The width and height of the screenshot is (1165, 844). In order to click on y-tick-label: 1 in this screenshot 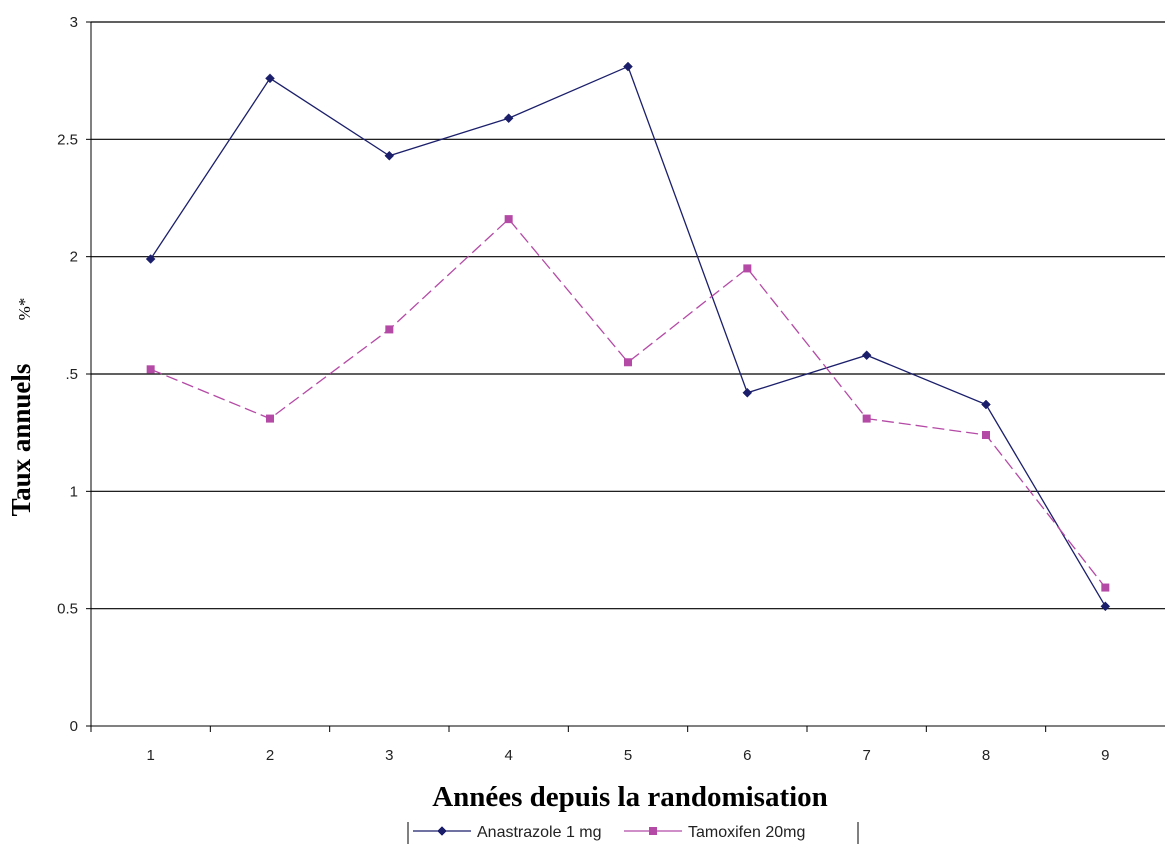, I will do `click(74, 491)`.